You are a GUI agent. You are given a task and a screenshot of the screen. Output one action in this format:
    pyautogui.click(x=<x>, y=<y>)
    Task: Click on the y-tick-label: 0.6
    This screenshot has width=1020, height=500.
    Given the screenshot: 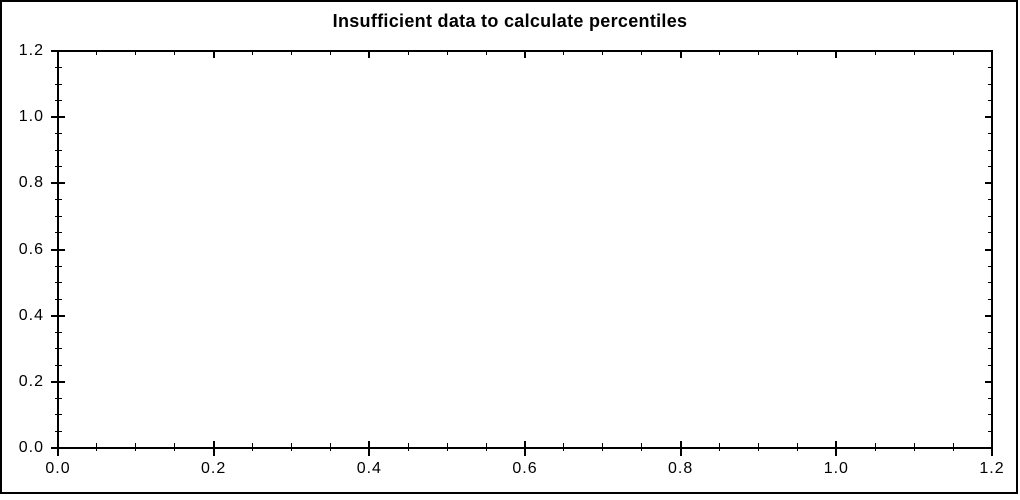 What is the action you would take?
    pyautogui.click(x=31, y=249)
    